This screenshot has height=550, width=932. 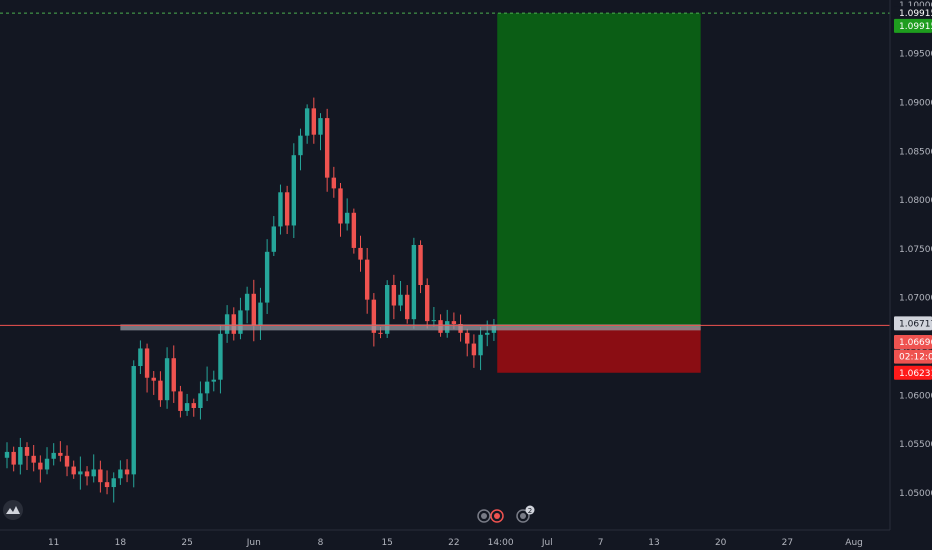 What do you see at coordinates (599, 350) in the screenshot?
I see `loss-zone` at bounding box center [599, 350].